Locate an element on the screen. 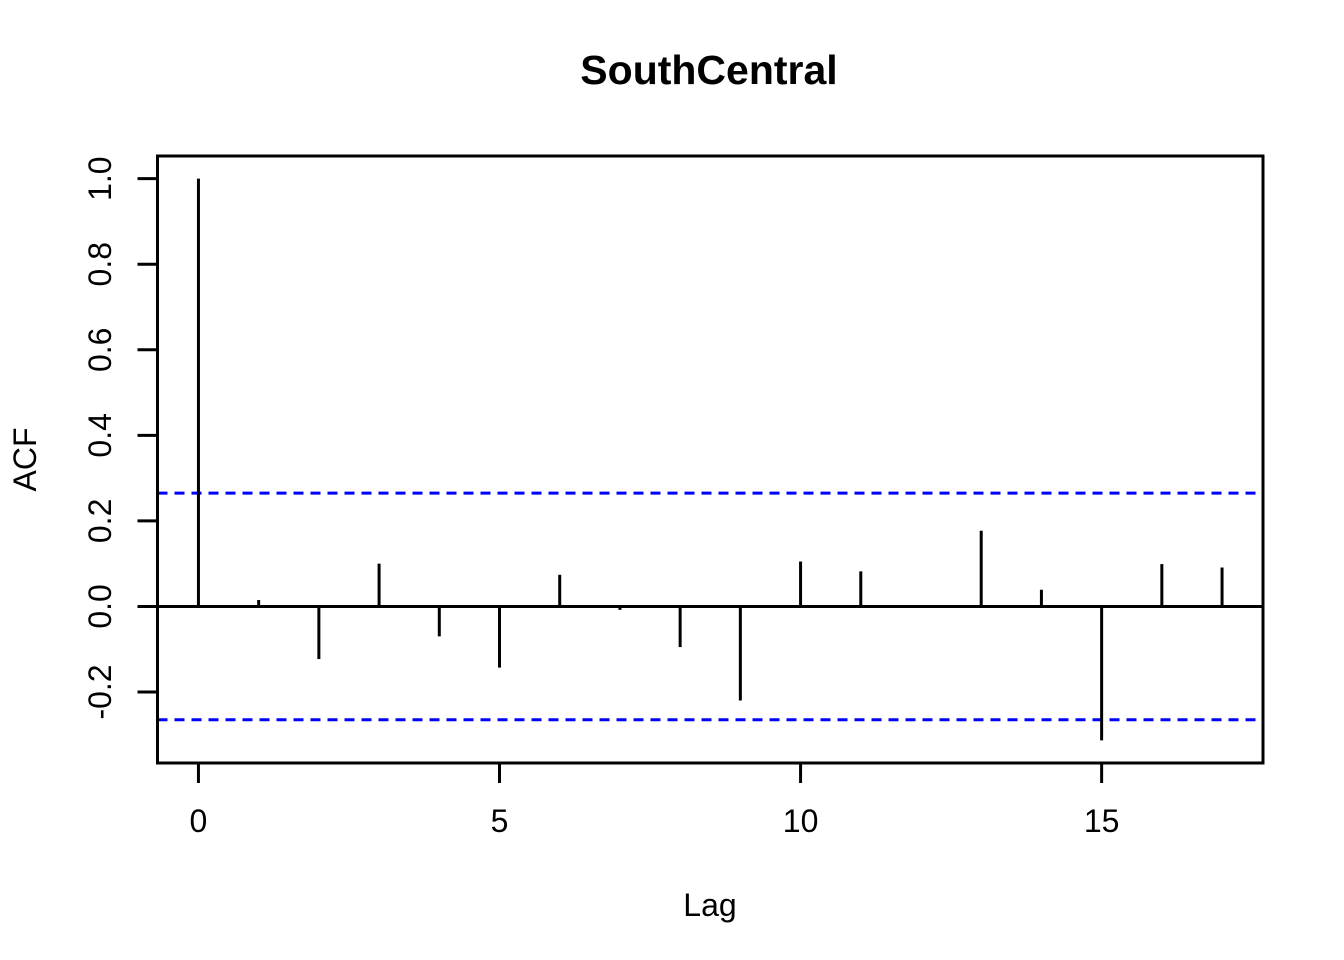  y-axis-label: ACF is located at coordinates (25, 460).